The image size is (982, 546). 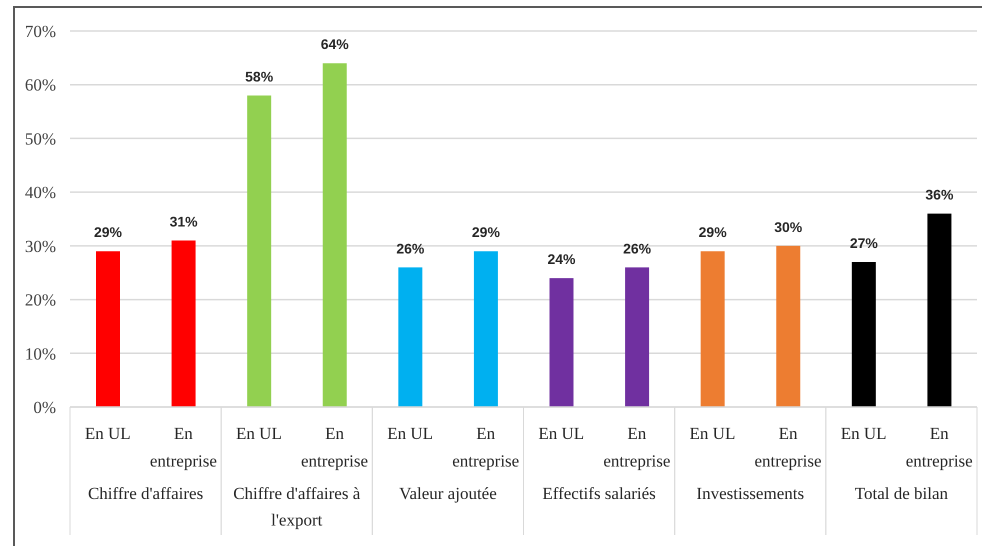 I want to click on y-tick-label: 50%, so click(x=40, y=138).